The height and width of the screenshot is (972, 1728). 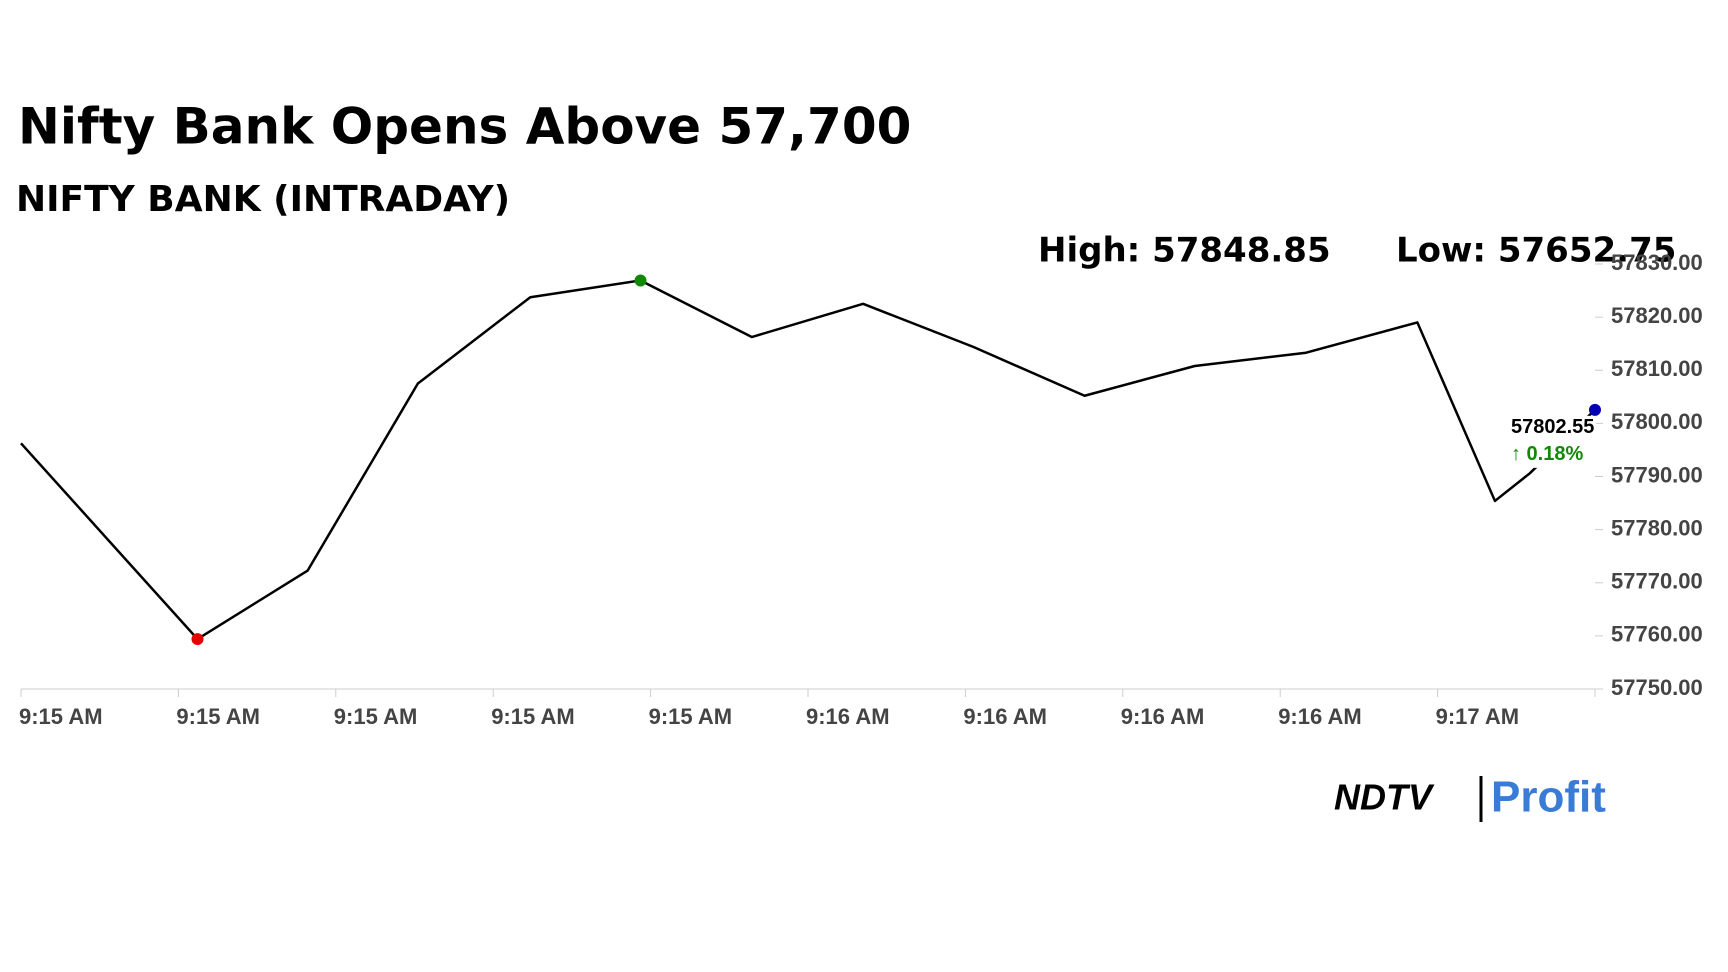 I want to click on y-tick-label: 57750.00, so click(x=1657, y=687).